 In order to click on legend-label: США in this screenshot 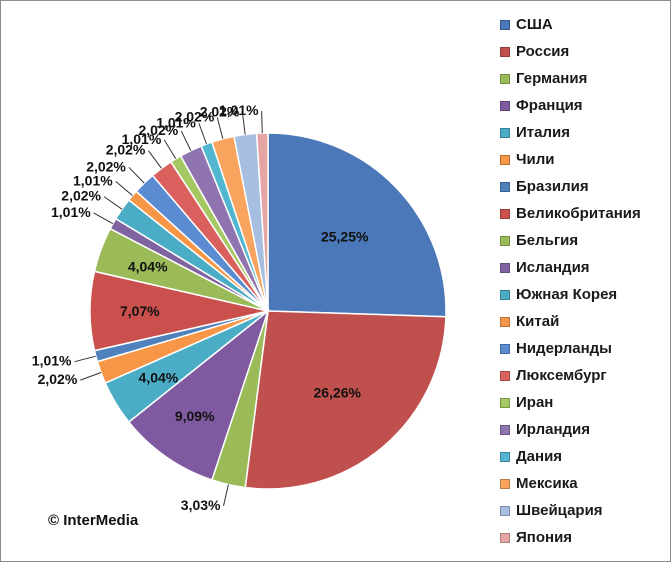, I will do `click(534, 24)`.